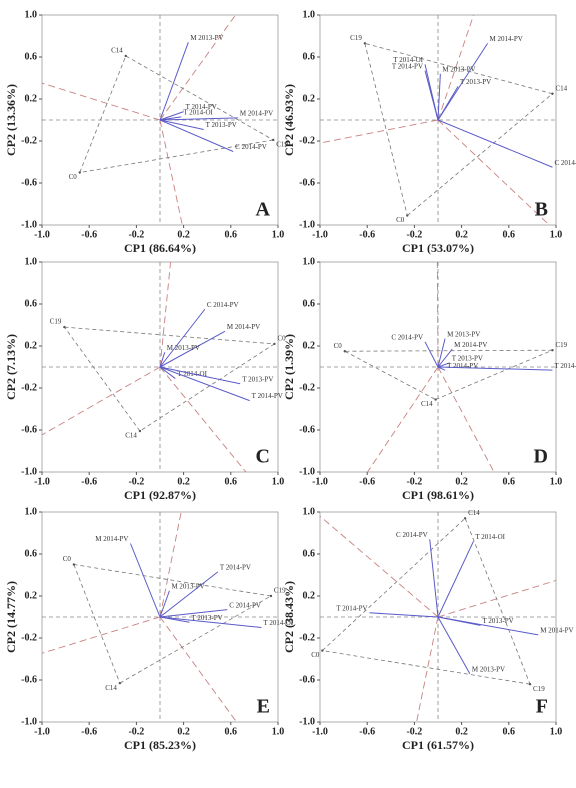  Describe the element at coordinates (565, 366) in the screenshot. I see `environment-label: T 2014-OI` at that location.